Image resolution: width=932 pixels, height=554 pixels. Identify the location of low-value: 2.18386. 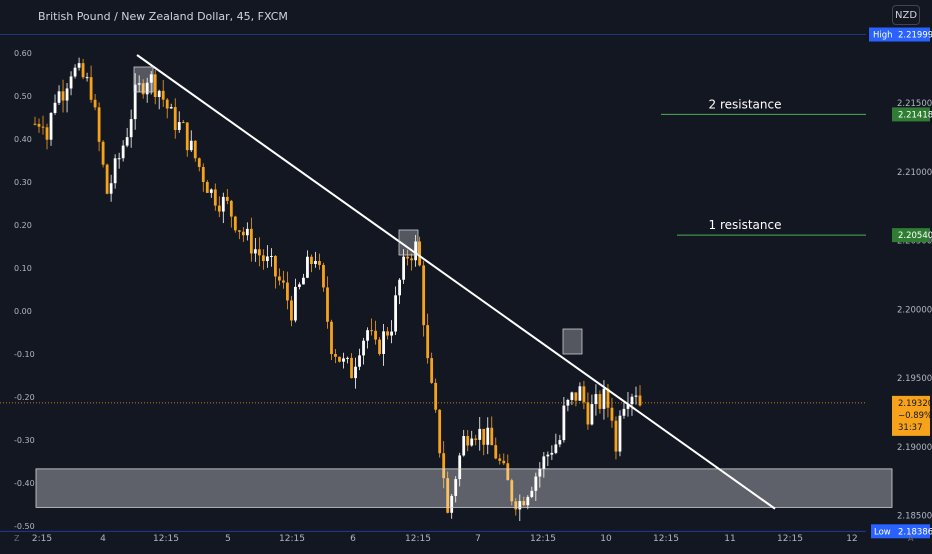
(915, 532).